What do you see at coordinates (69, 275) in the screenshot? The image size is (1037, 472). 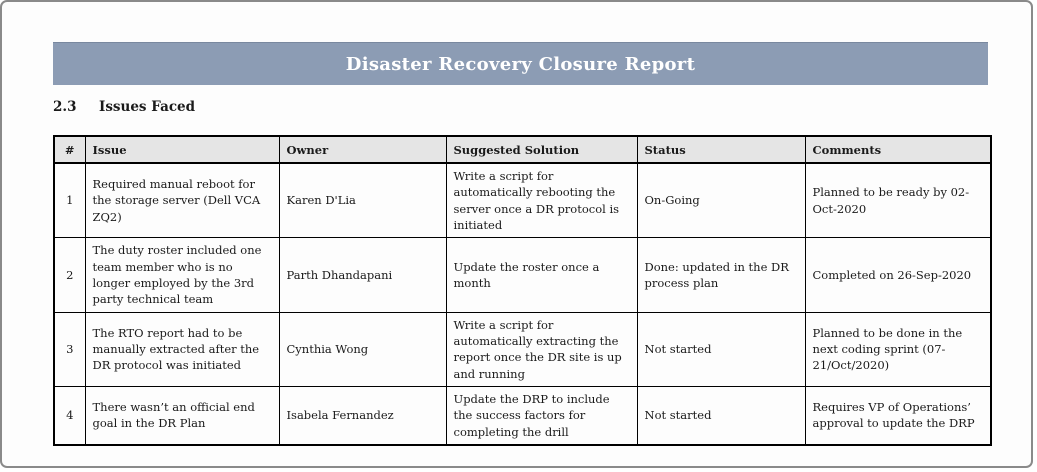 I see `cell-number: 2` at bounding box center [69, 275].